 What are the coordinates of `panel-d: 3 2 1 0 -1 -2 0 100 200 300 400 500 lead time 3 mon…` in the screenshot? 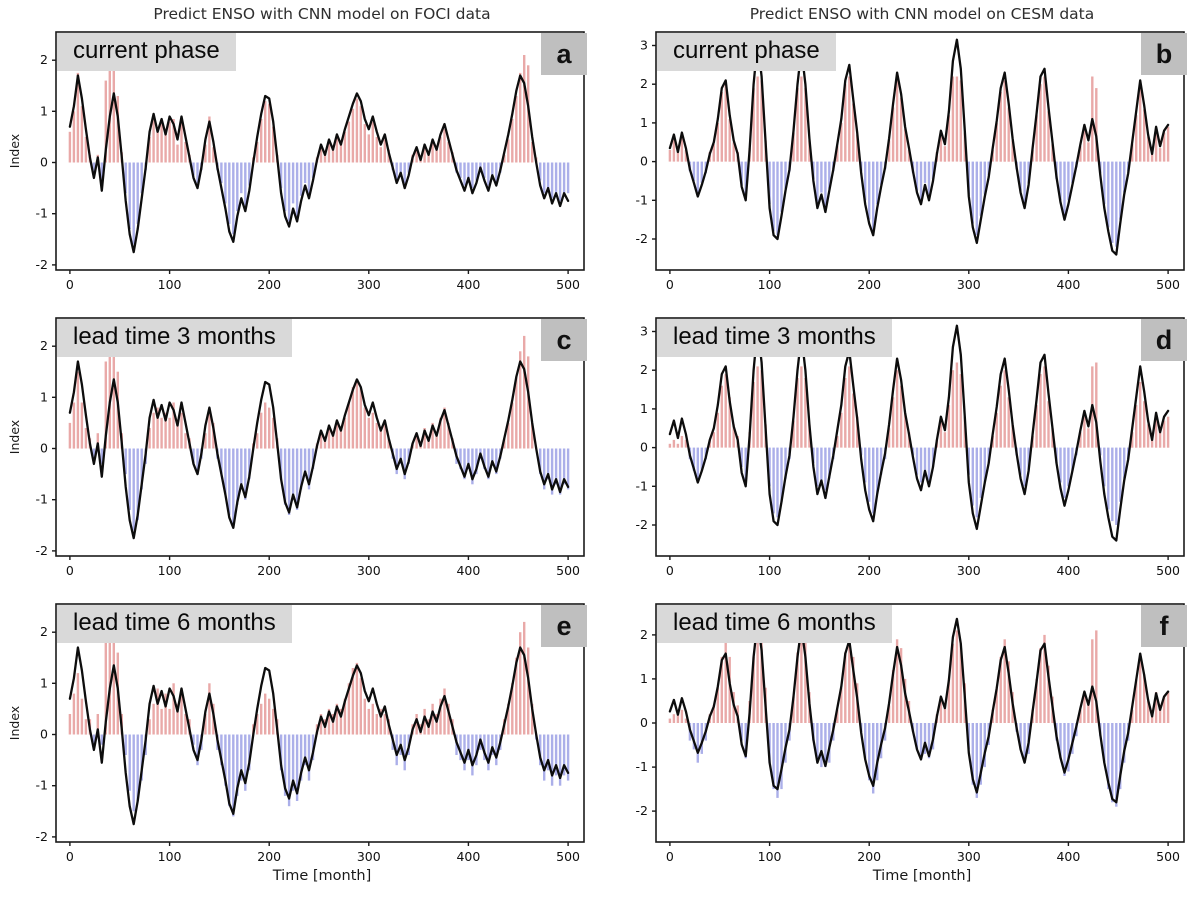 It's located at (901, 447).